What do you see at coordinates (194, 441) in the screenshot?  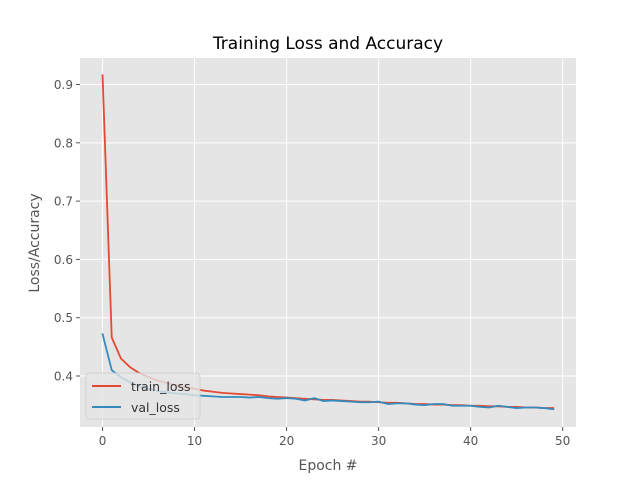 I see `x-tick-label: 10` at bounding box center [194, 441].